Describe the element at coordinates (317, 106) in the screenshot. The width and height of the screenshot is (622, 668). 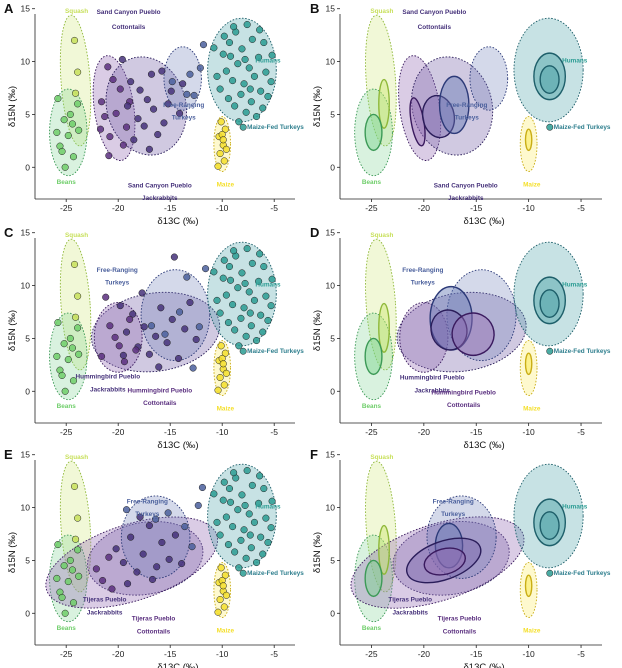
I see `y-axis-label: δ15N (‰)` at that location.